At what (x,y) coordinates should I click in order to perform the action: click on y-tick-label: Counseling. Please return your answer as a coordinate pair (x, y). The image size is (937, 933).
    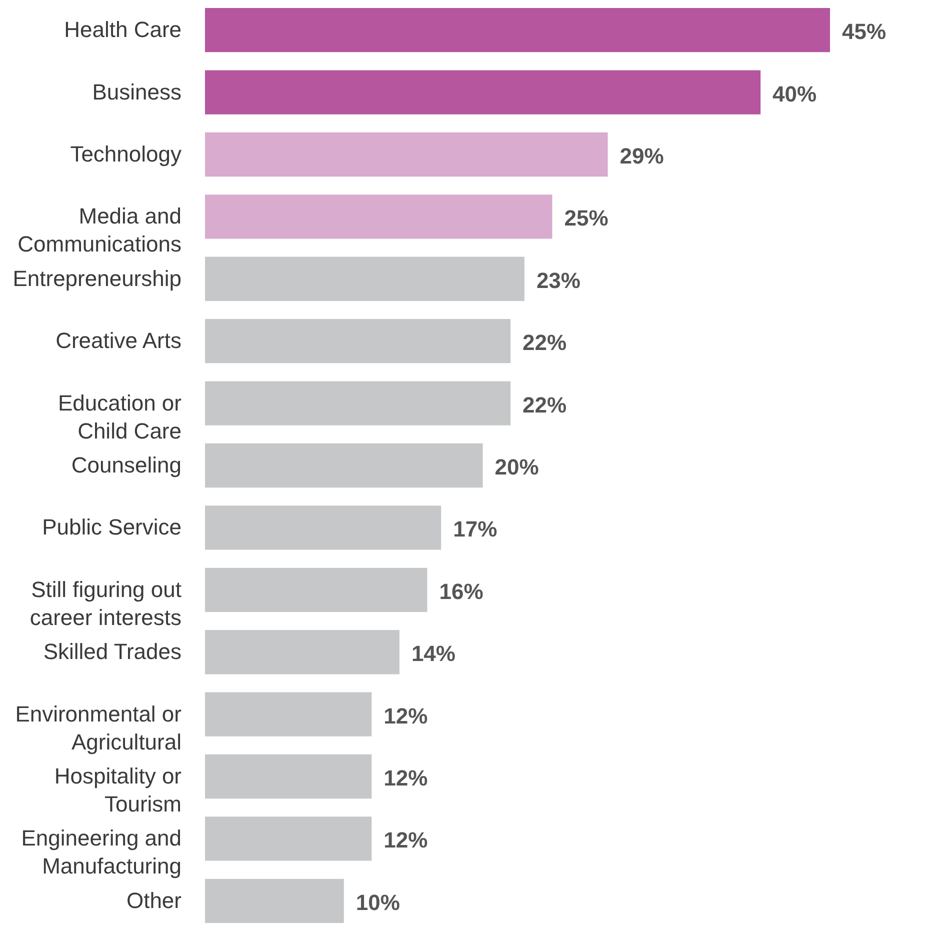
    Looking at the image, I should click on (126, 465).